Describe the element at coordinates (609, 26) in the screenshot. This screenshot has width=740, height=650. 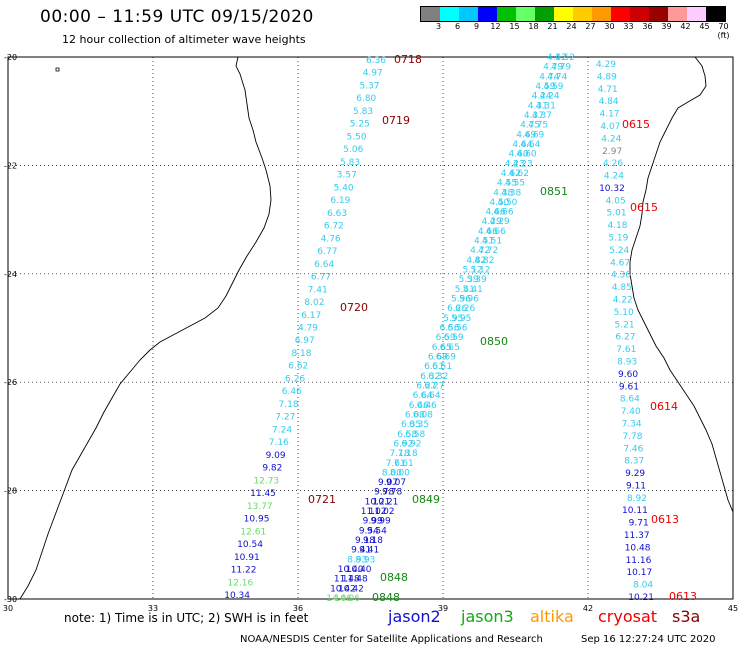
I see `color-scale-label: 30` at that location.